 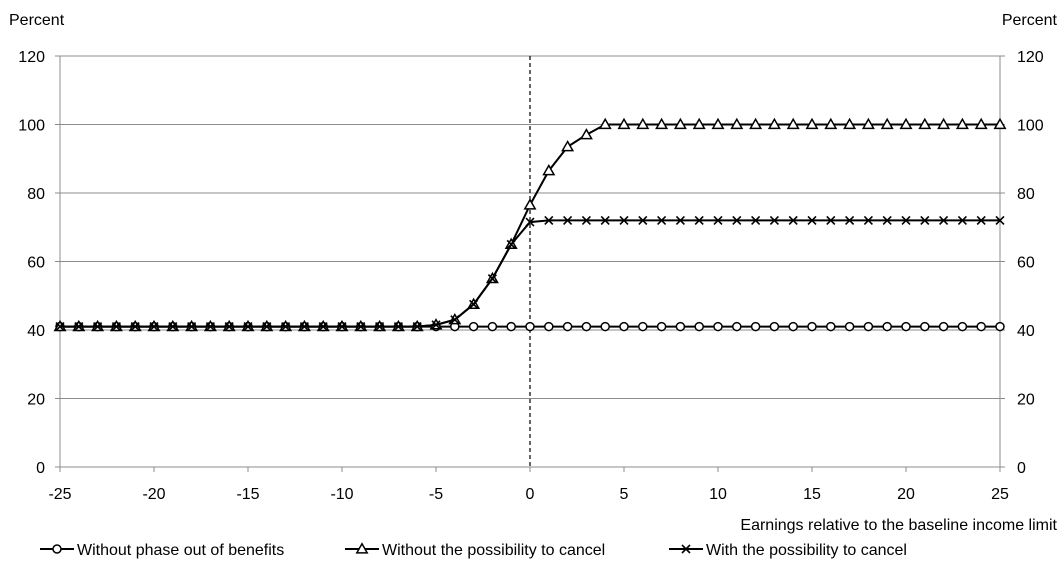 I want to click on x-tick-label: 0, so click(x=530, y=494).